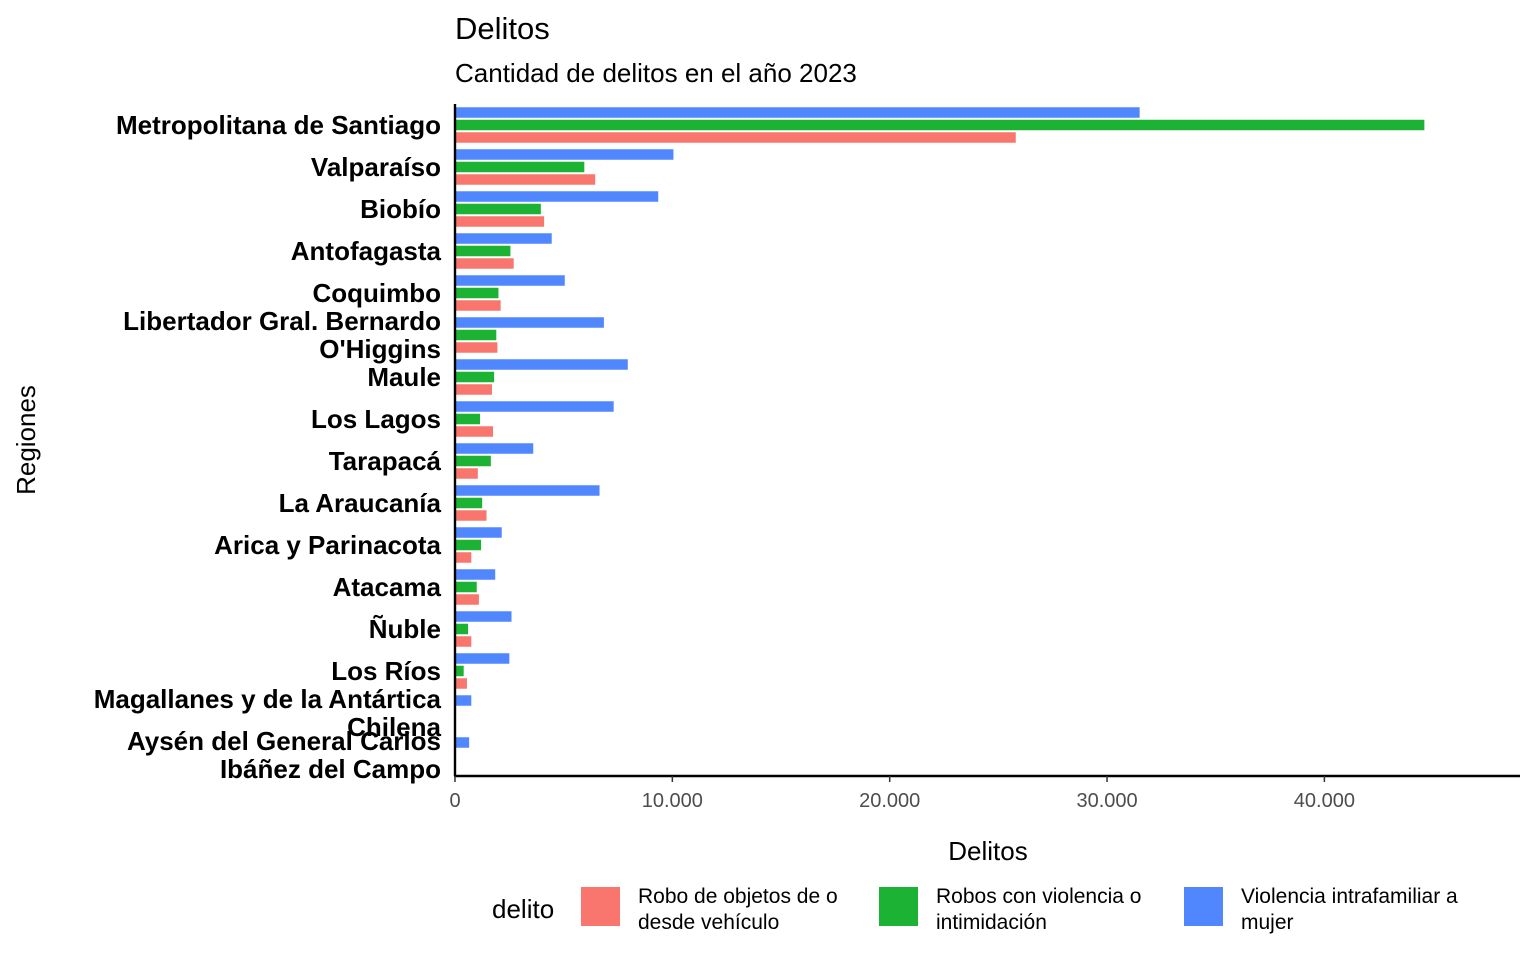 The image size is (1536, 960). I want to click on y-tick-label: Ibáñez del Campo, so click(330, 769).